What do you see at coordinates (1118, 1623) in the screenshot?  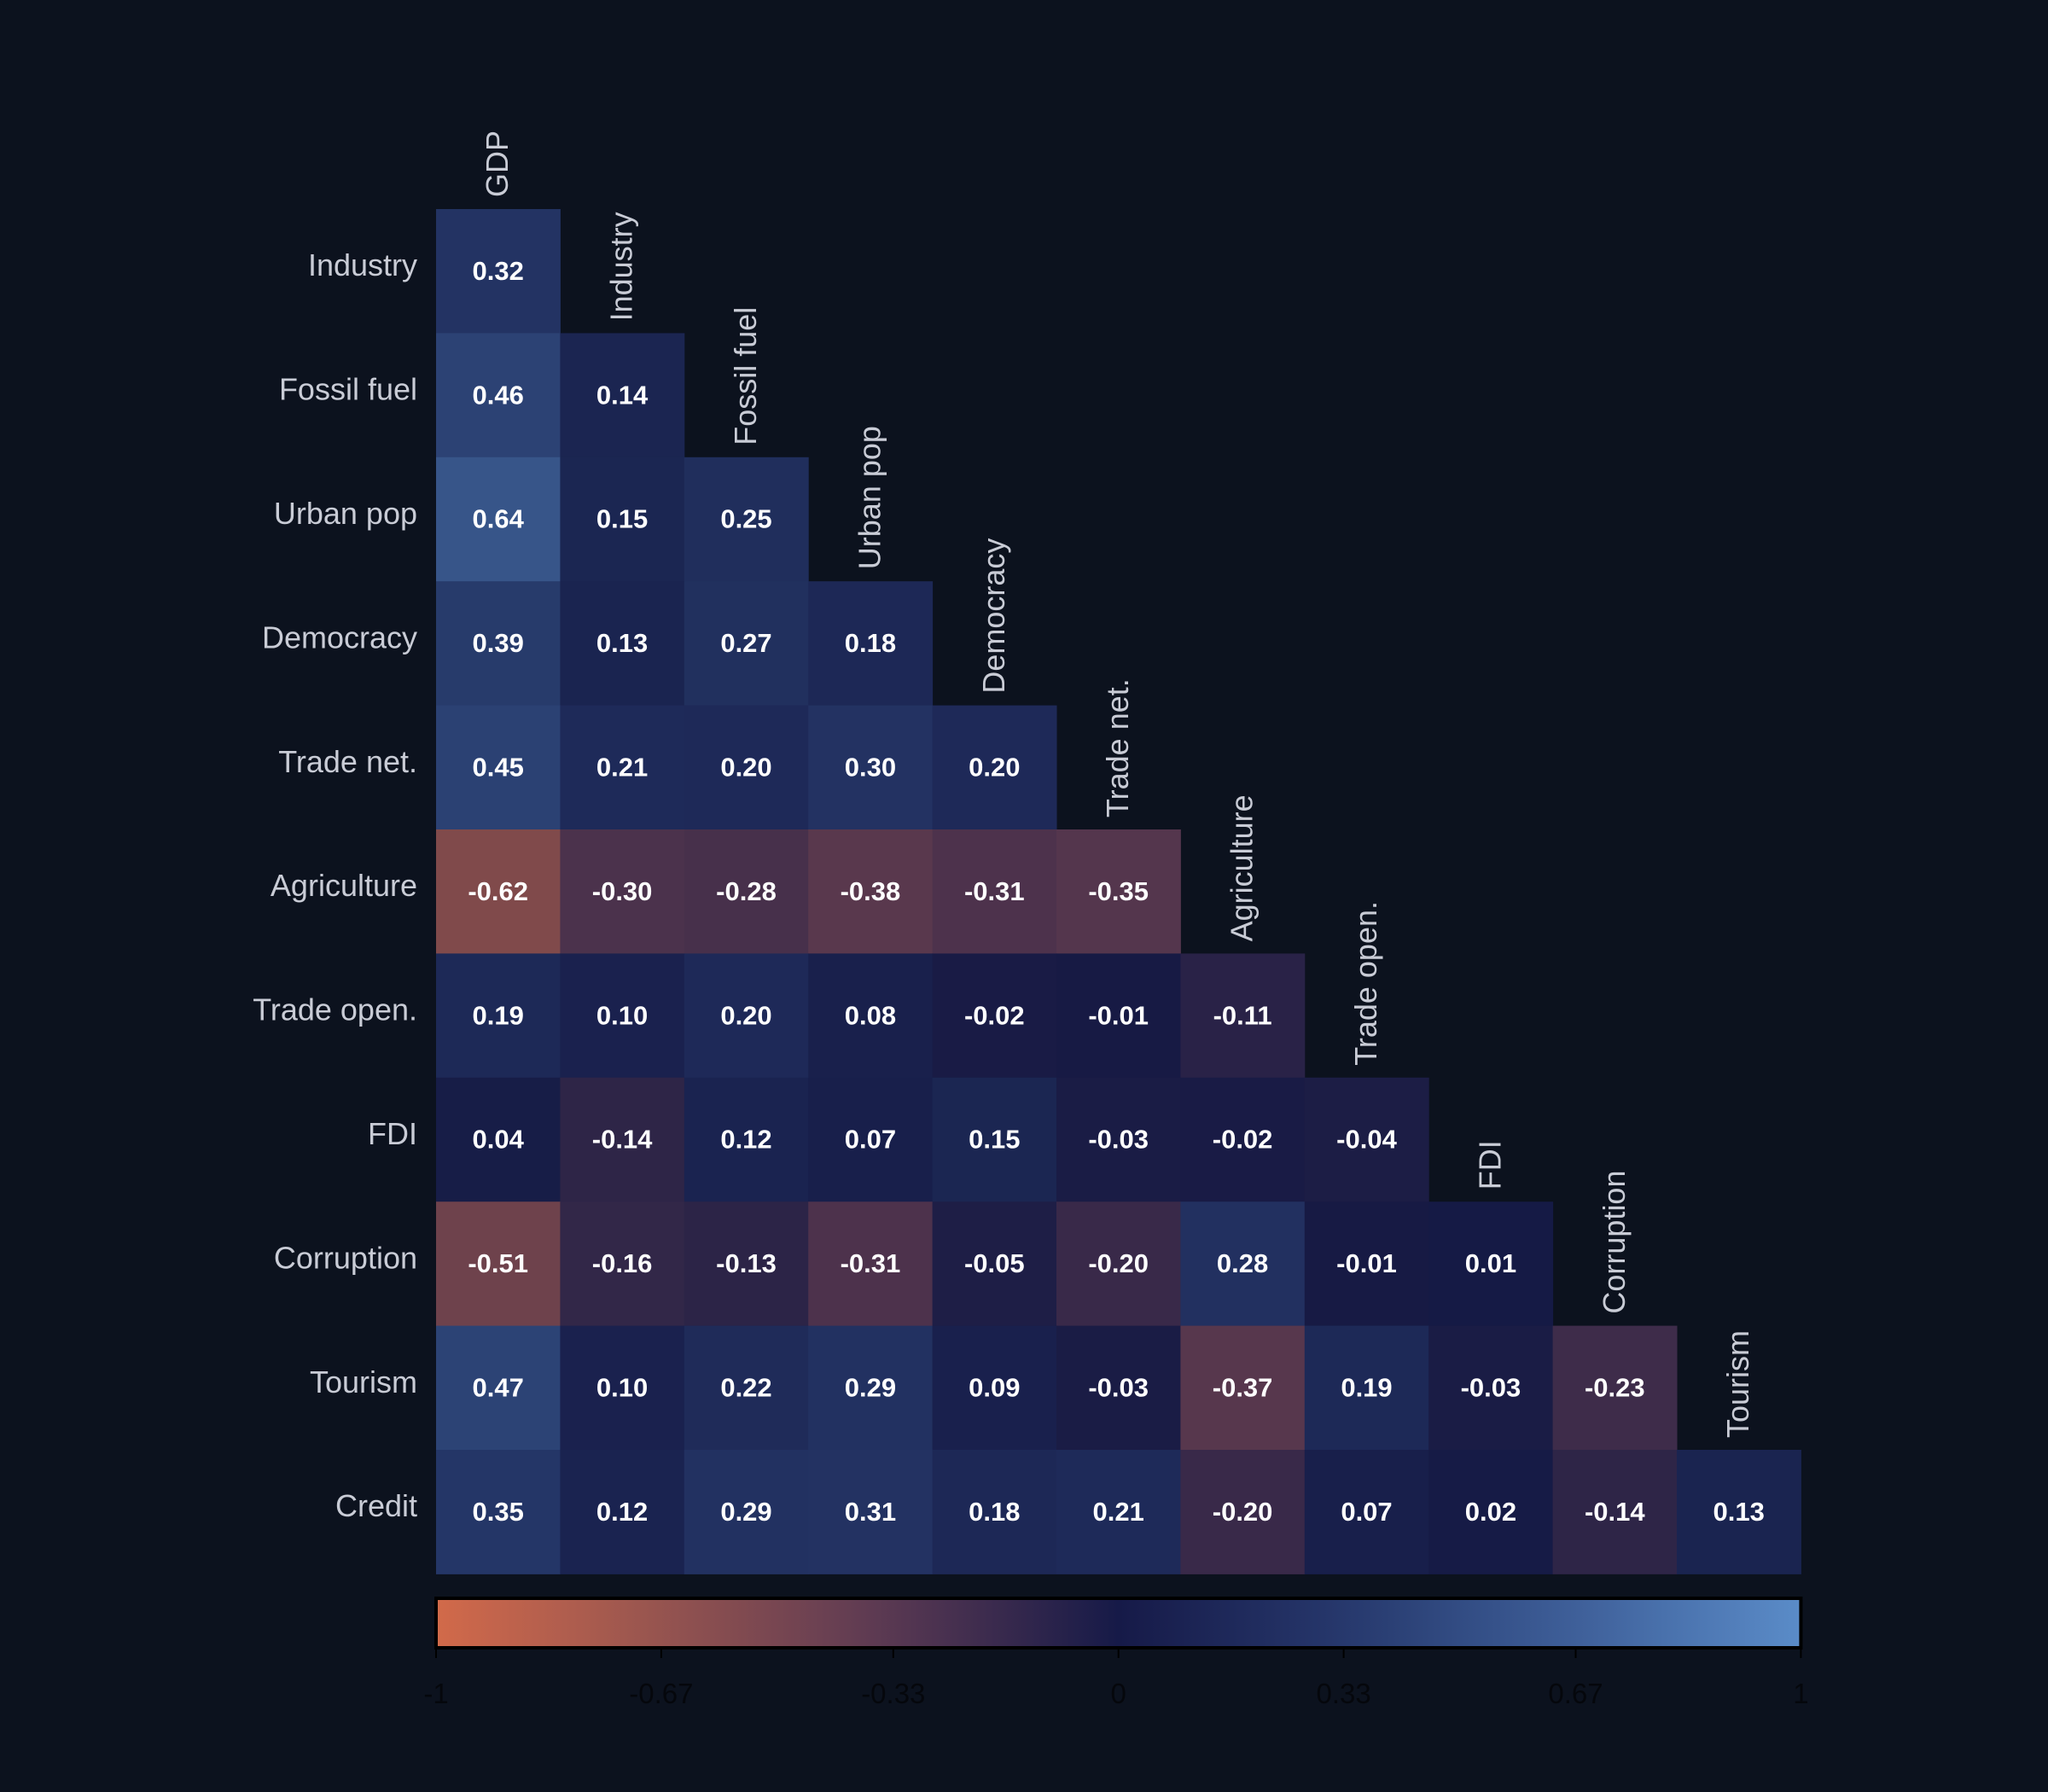 I see `colorbar-gradient` at bounding box center [1118, 1623].